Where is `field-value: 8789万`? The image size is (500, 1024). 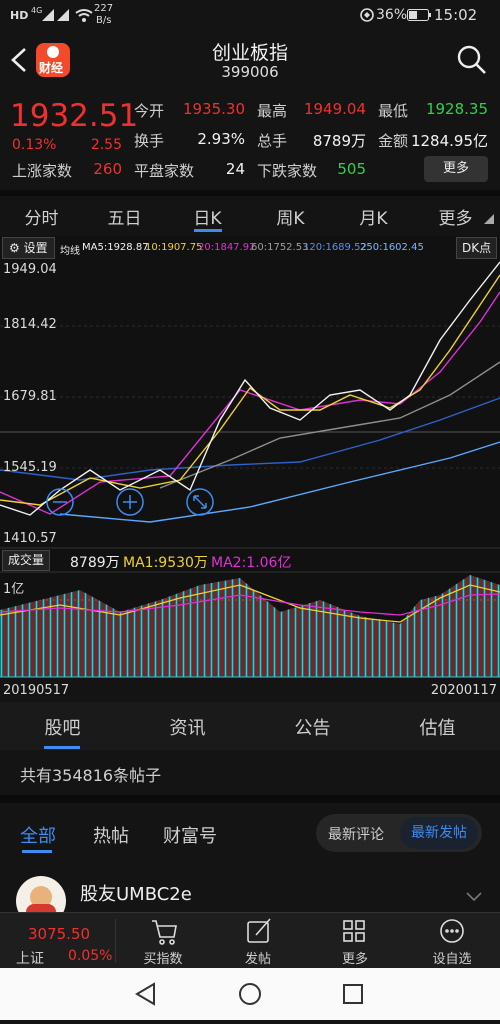
field-value: 8789万 is located at coordinates (339, 141).